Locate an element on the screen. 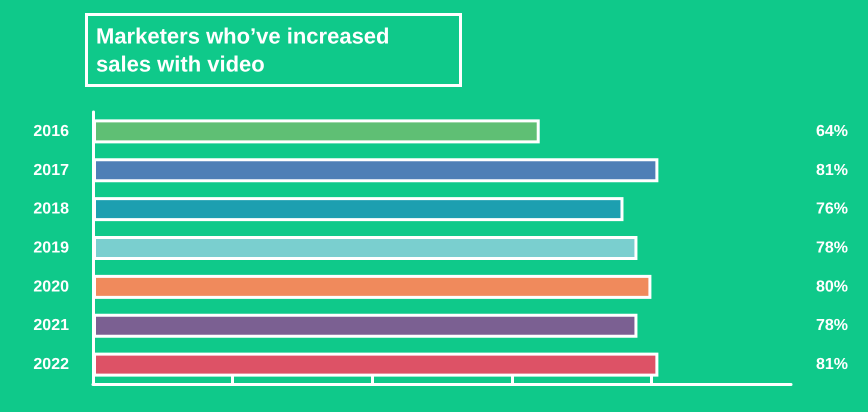  y-tick-label: 2017 is located at coordinates (51, 170).